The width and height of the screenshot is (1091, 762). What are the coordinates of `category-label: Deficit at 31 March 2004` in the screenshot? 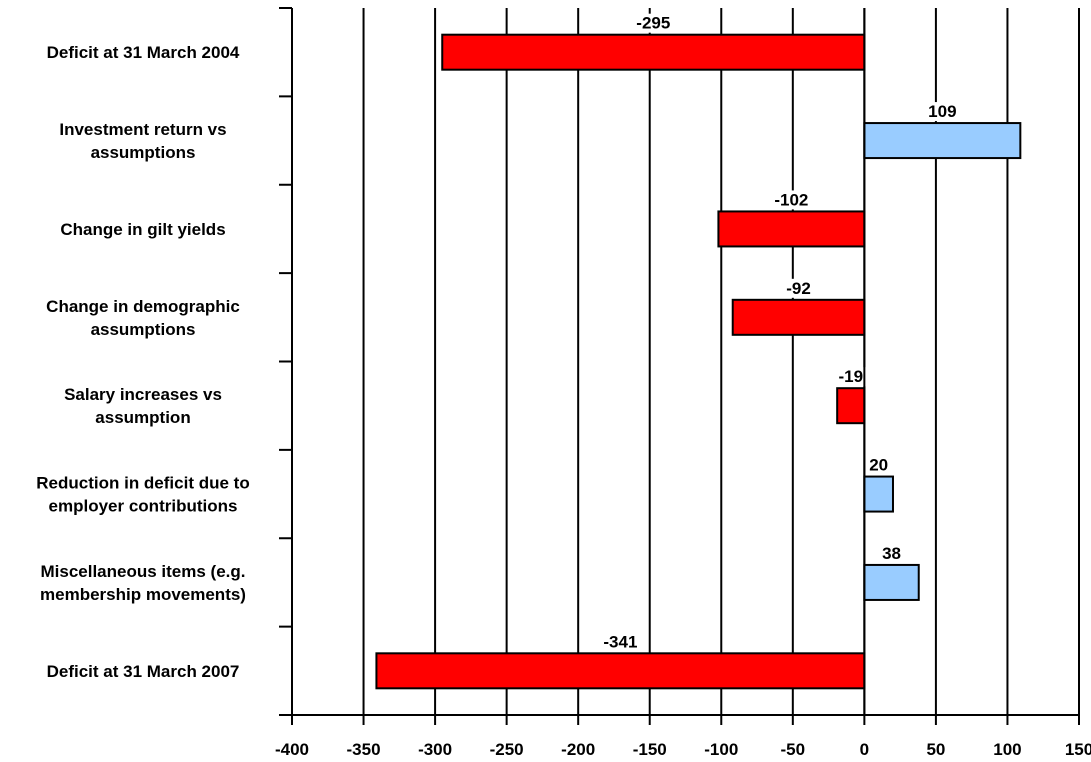 It's located at (143, 52).